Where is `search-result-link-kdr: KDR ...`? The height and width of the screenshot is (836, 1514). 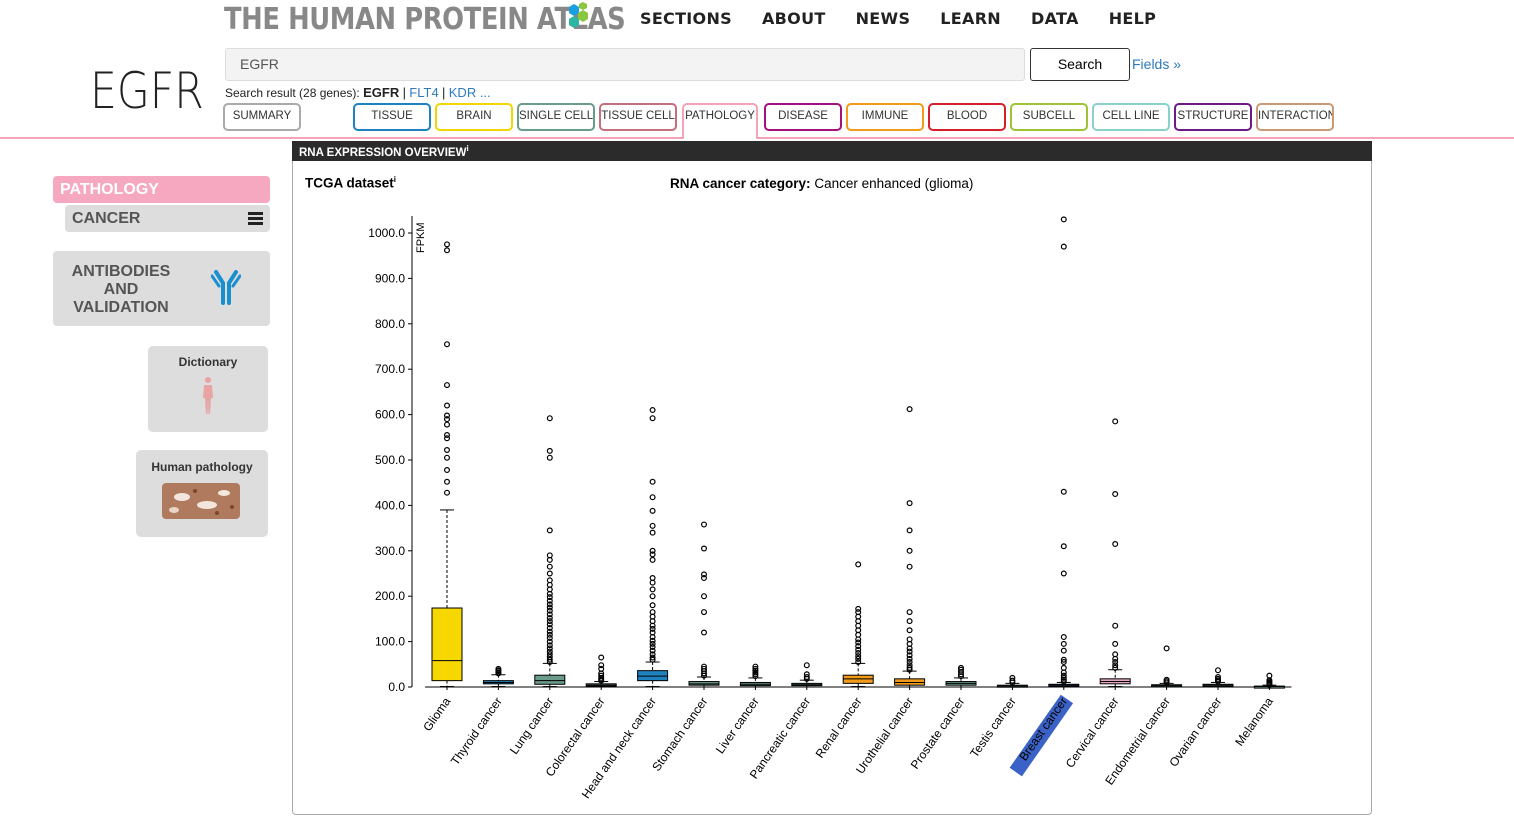 search-result-link-kdr: KDR ... is located at coordinates (469, 92).